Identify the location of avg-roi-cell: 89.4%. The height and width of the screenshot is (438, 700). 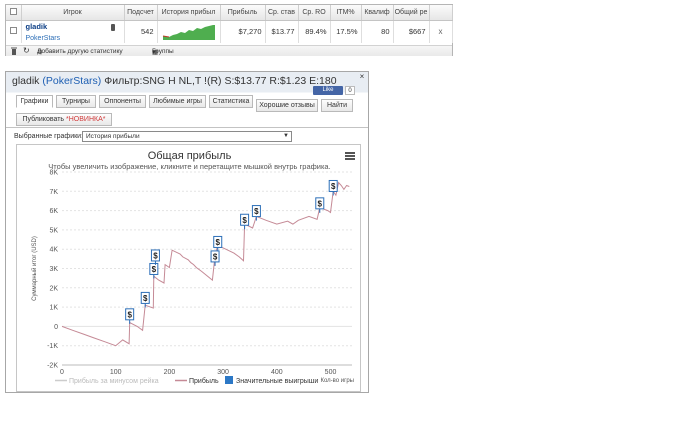
(314, 31).